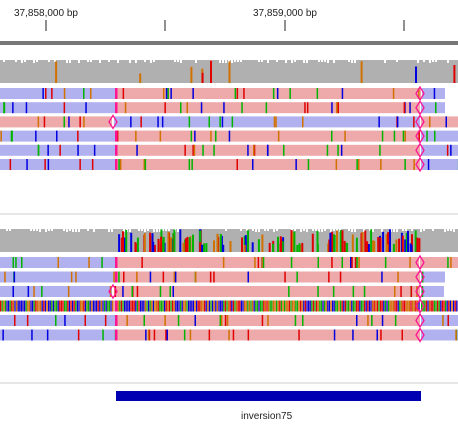 This screenshot has height=424, width=458. I want to click on reference-sequence-bar, so click(229, 43).